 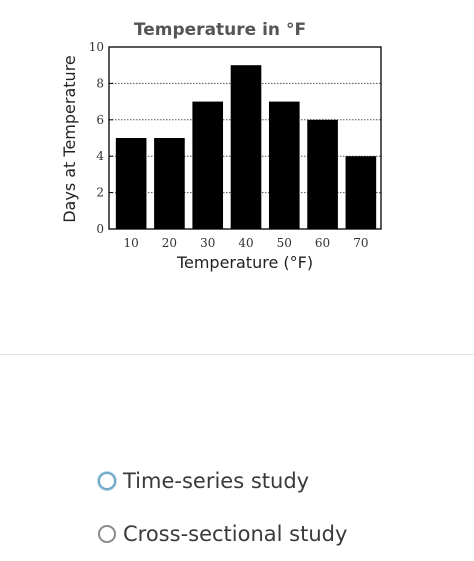 What do you see at coordinates (284, 243) in the screenshot?
I see `x-tick-label-50: 50` at bounding box center [284, 243].